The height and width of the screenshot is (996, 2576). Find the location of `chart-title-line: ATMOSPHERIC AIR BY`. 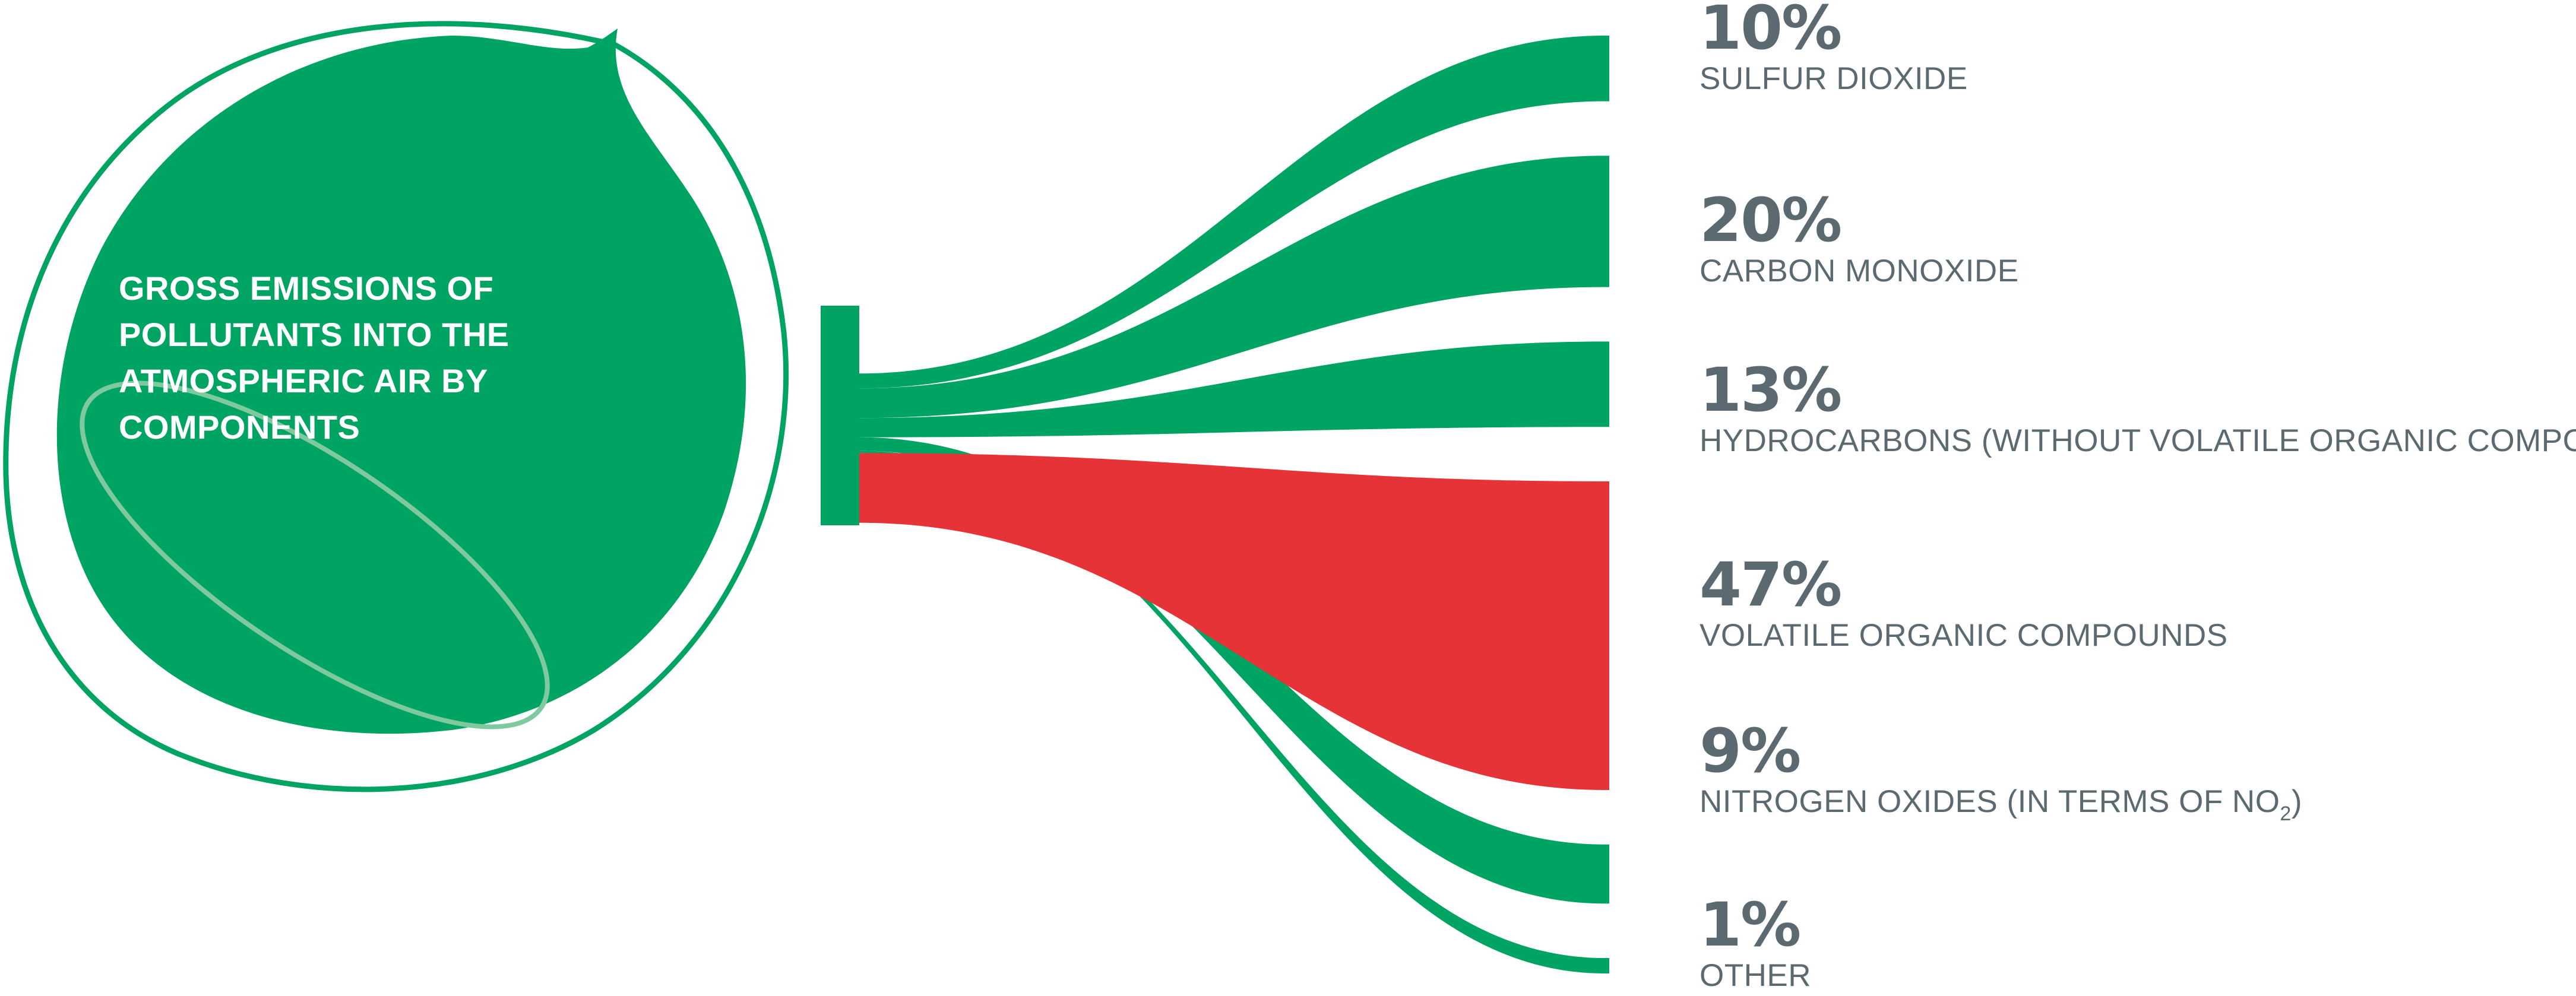

chart-title-line: ATMOSPHERIC AIR BY is located at coordinates (303, 380).